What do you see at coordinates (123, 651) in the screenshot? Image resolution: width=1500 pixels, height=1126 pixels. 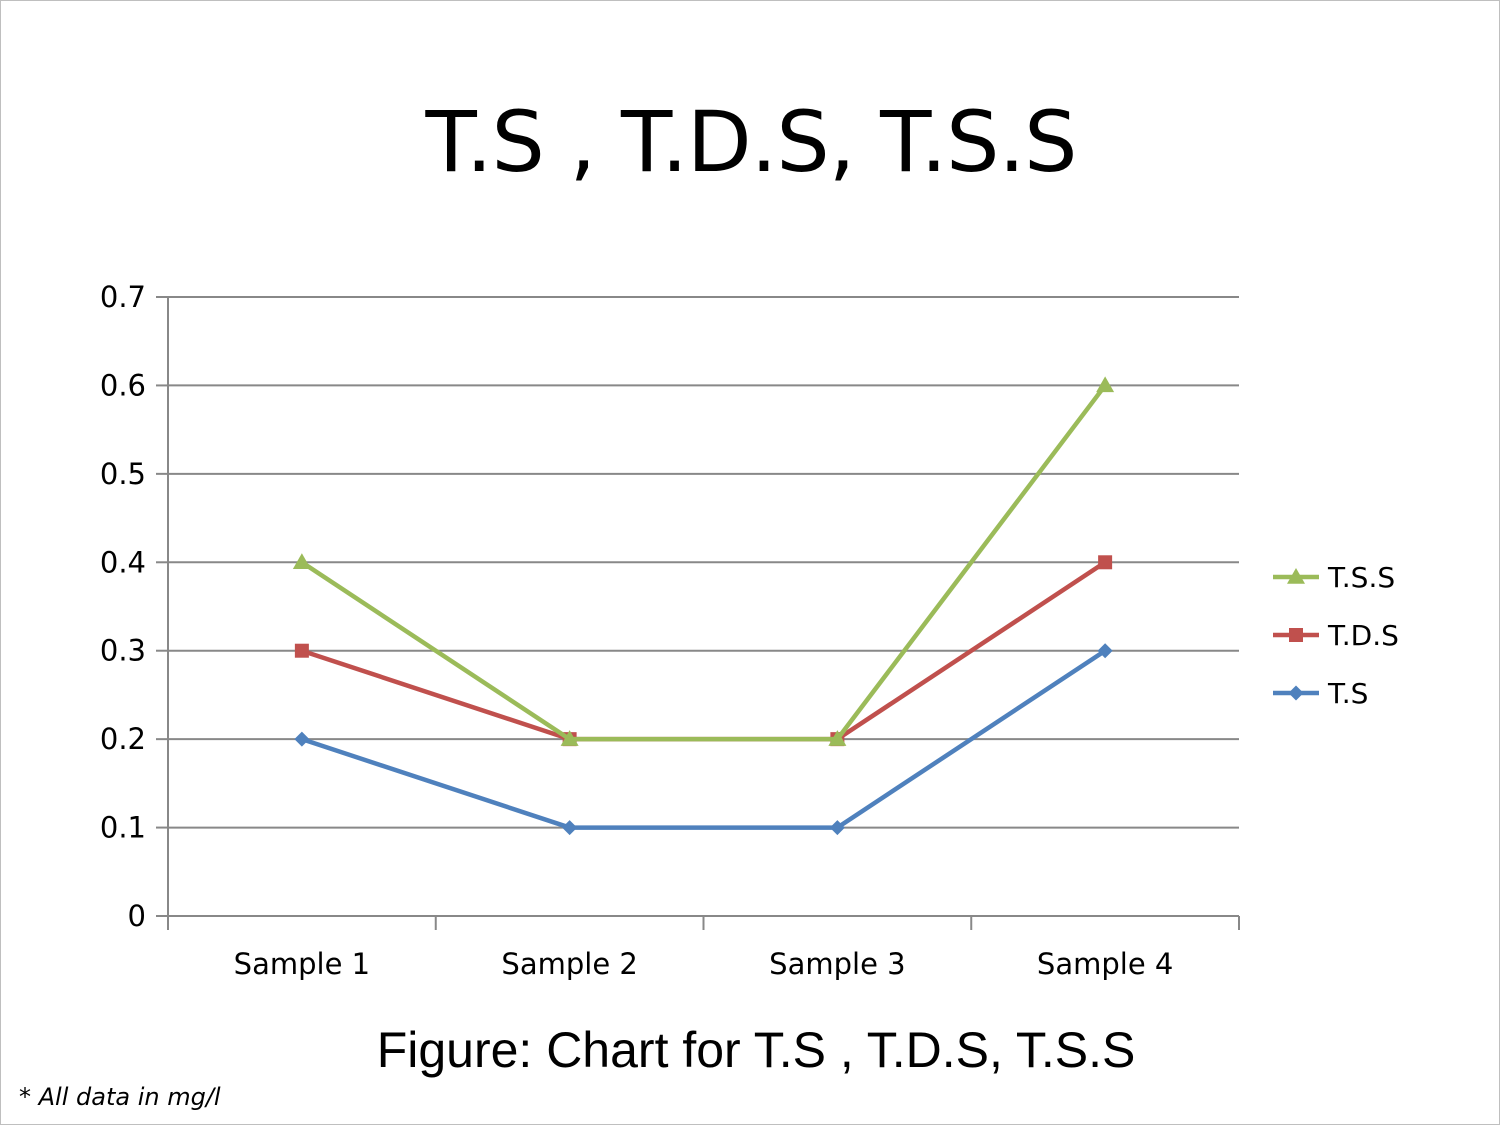 I see `y-tick-label: 0.3` at bounding box center [123, 651].